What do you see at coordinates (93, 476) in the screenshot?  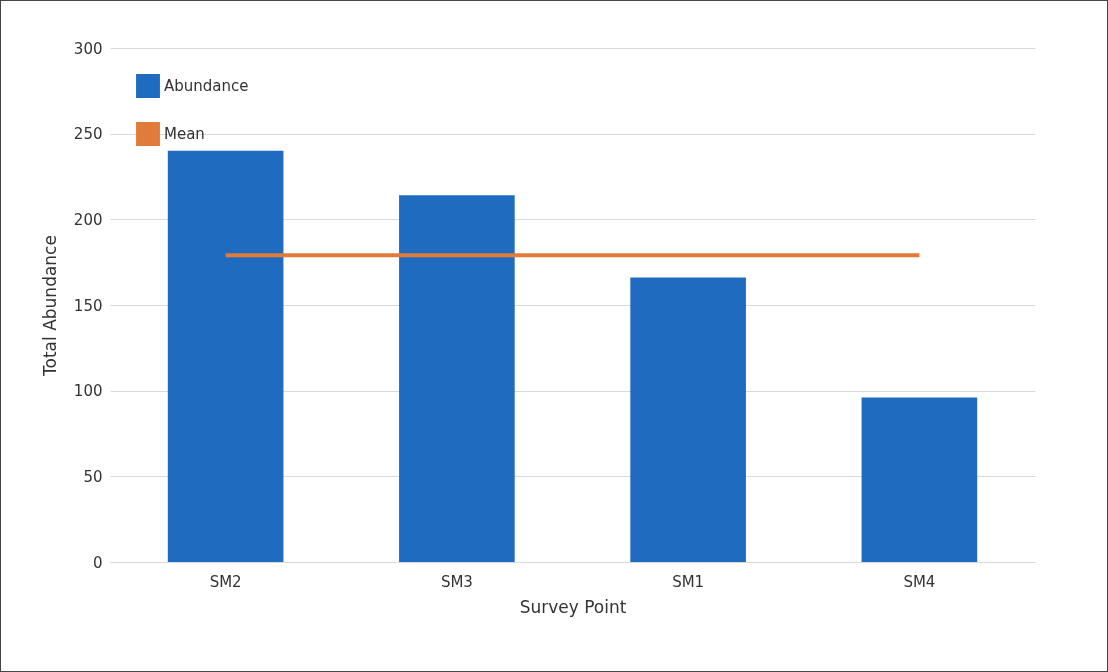 I see `y-tick-label: 50` at bounding box center [93, 476].